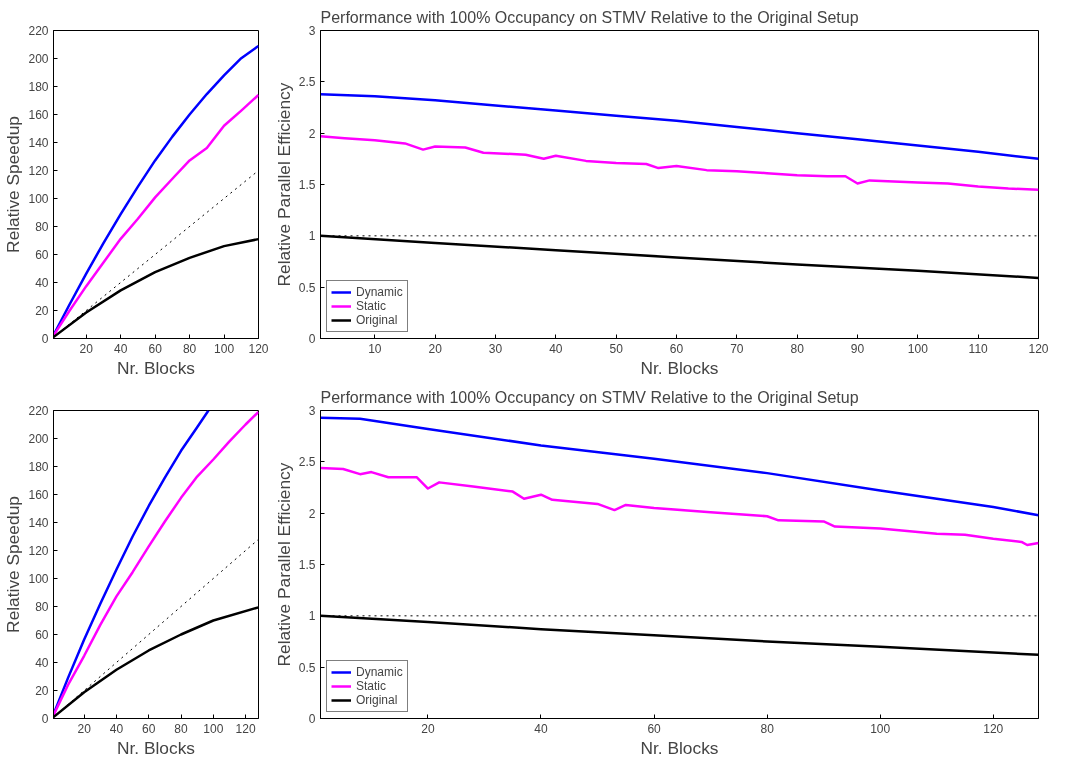 This screenshot has height=777, width=1066. I want to click on x-tick-label: 110, so click(978, 348).